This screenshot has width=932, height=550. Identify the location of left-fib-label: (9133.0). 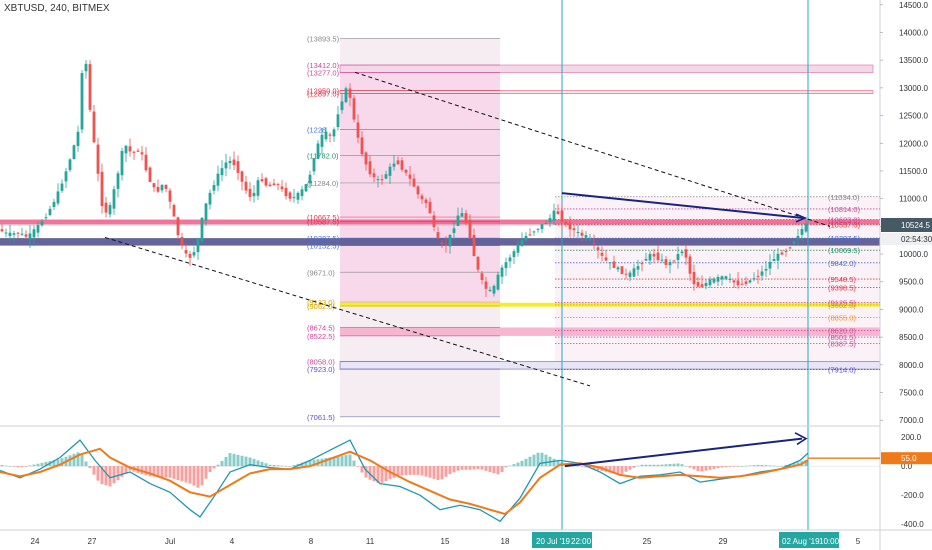
(321, 302).